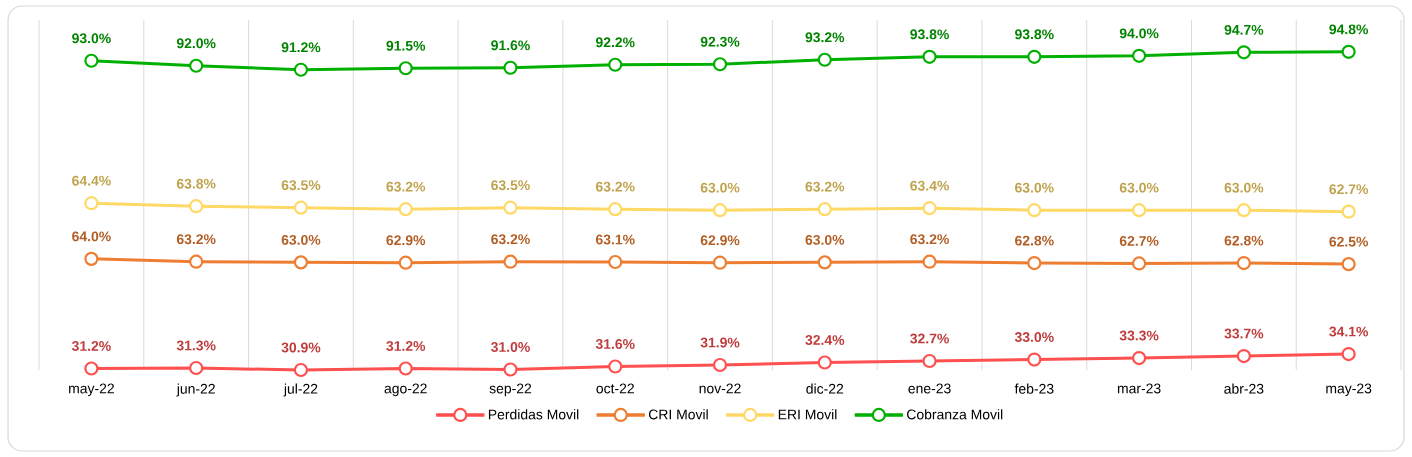 This screenshot has height=457, width=1412. Describe the element at coordinates (91, 236) in the screenshot. I see `data-label: 64.0%` at that location.